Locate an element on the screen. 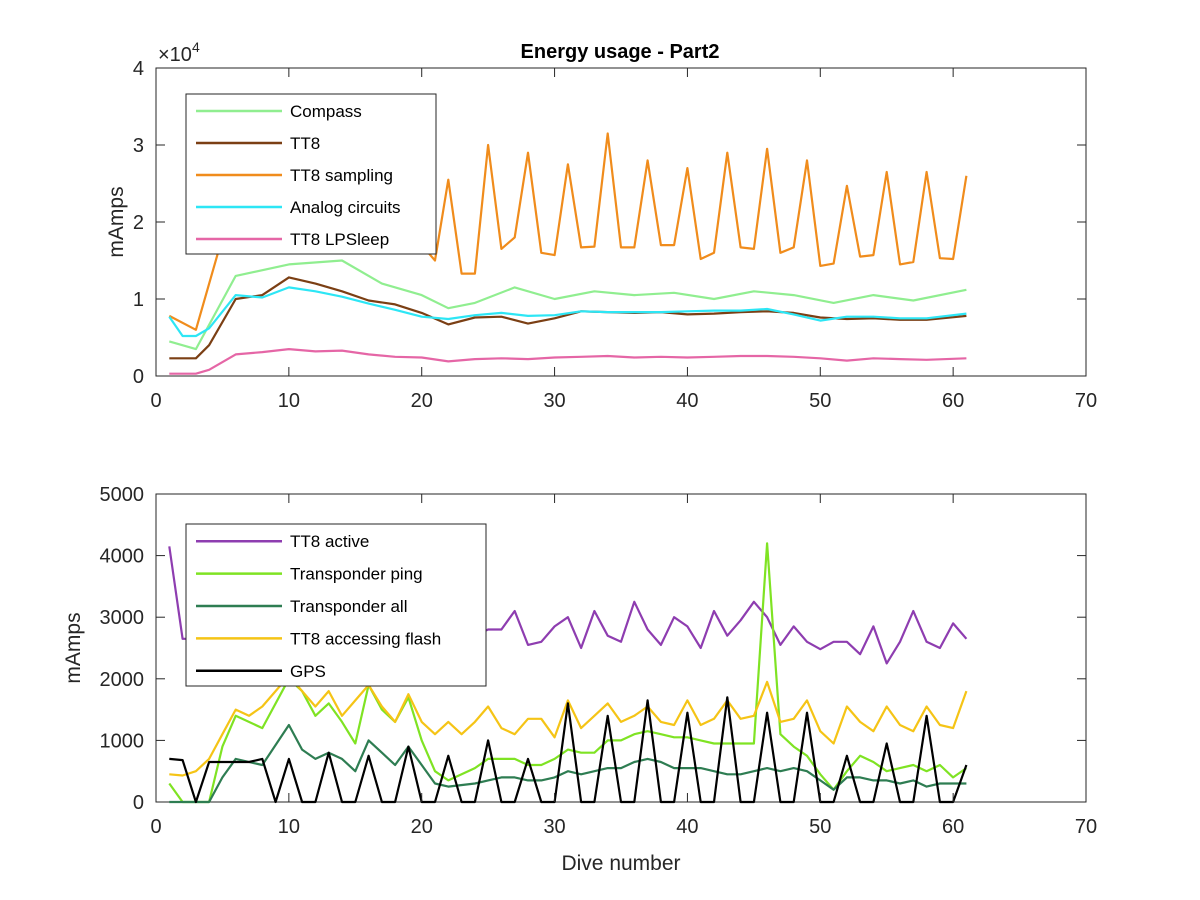  bottom-y-tick-label: 0 is located at coordinates (138, 803).